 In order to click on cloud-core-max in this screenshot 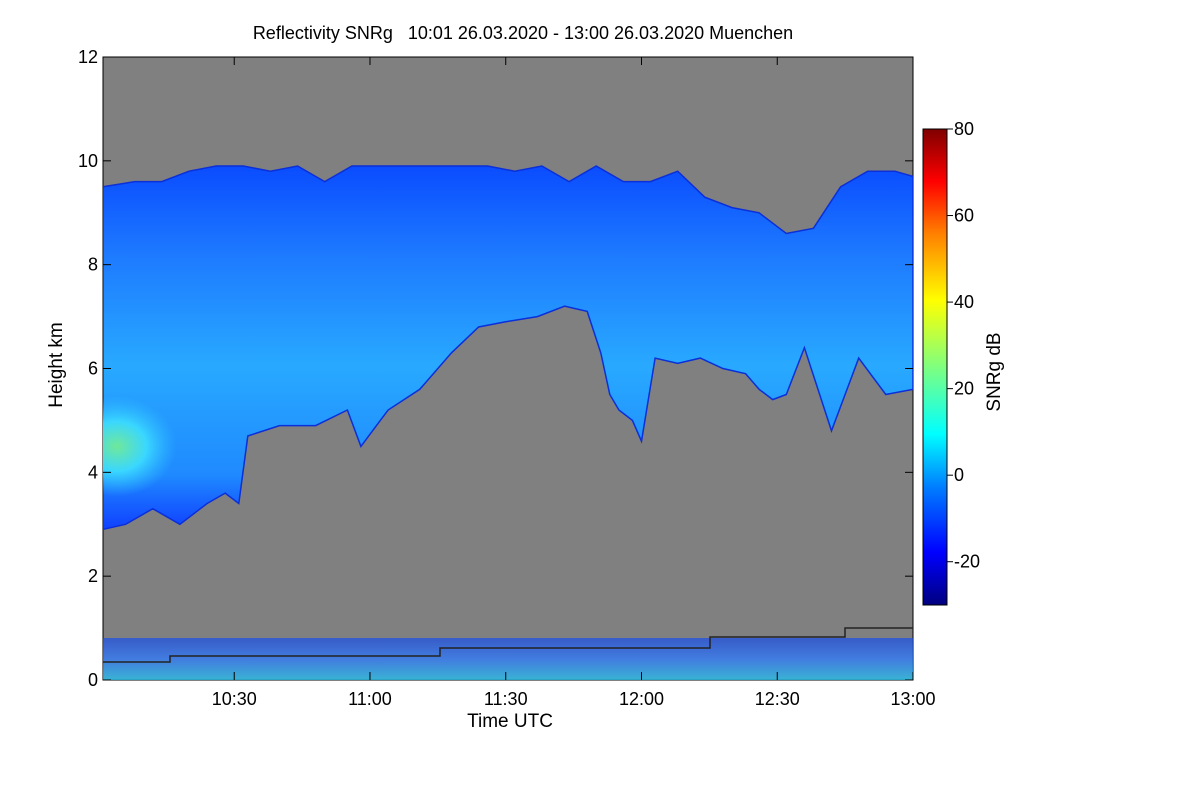, I will do `click(140, 446)`.